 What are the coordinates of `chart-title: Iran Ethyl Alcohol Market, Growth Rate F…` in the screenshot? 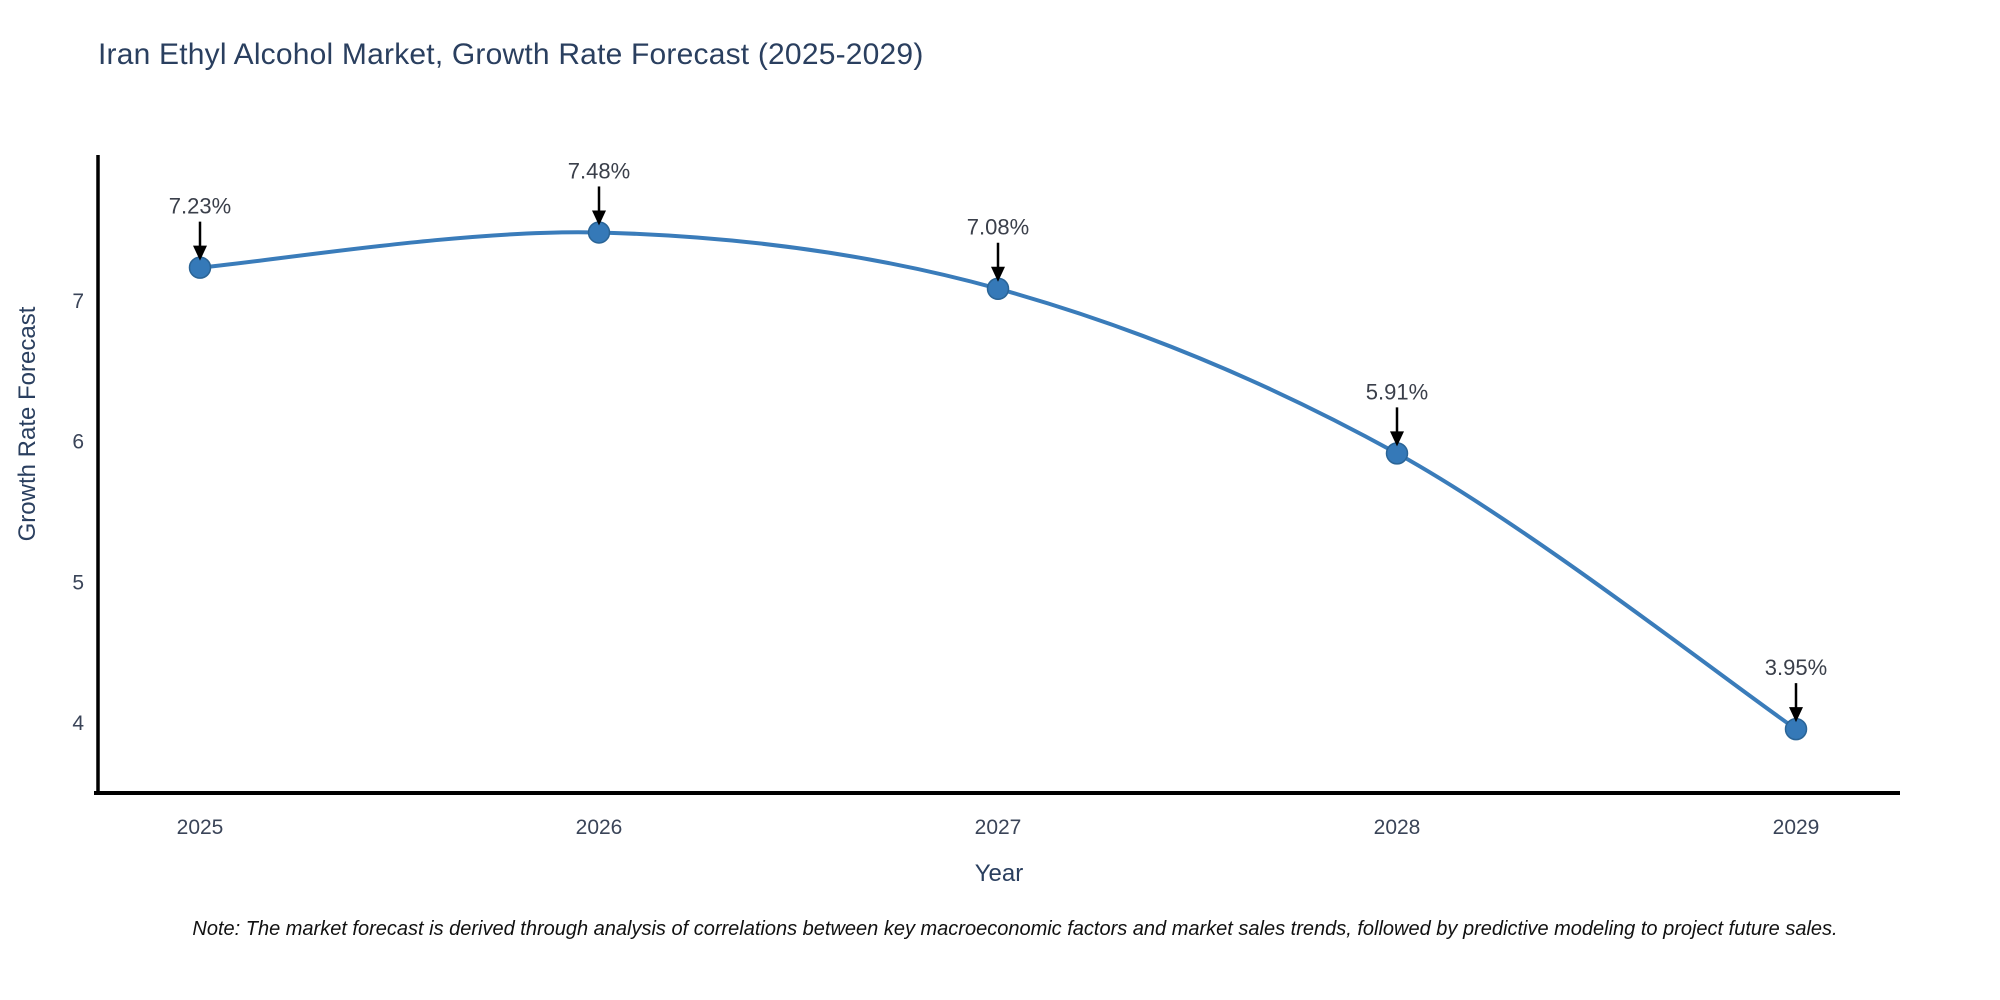 It's located at (511, 54).